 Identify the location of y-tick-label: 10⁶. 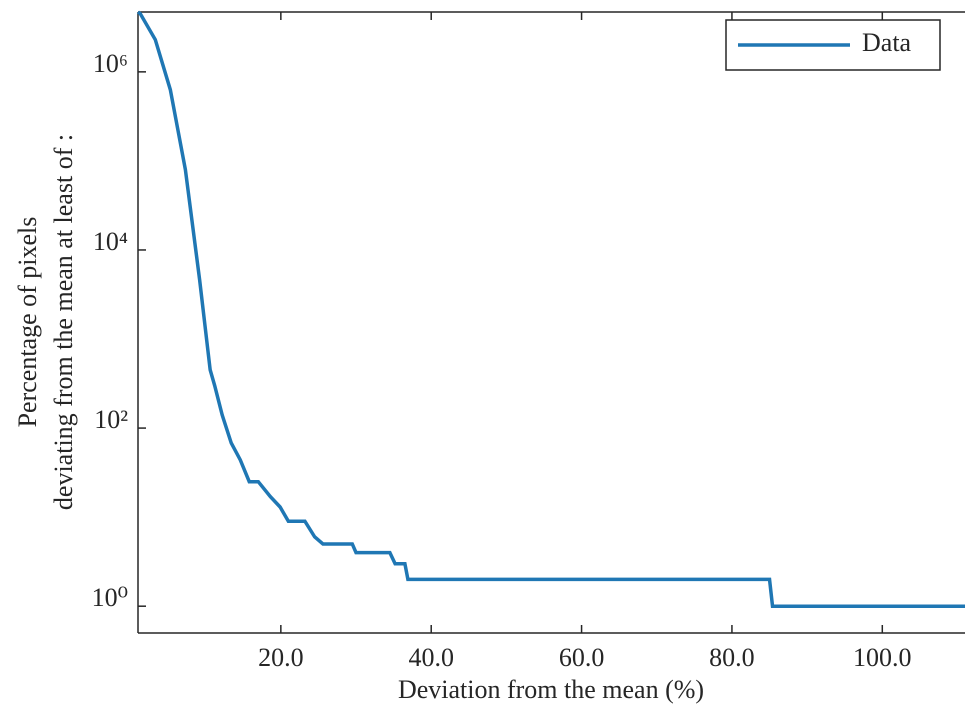
(110, 63).